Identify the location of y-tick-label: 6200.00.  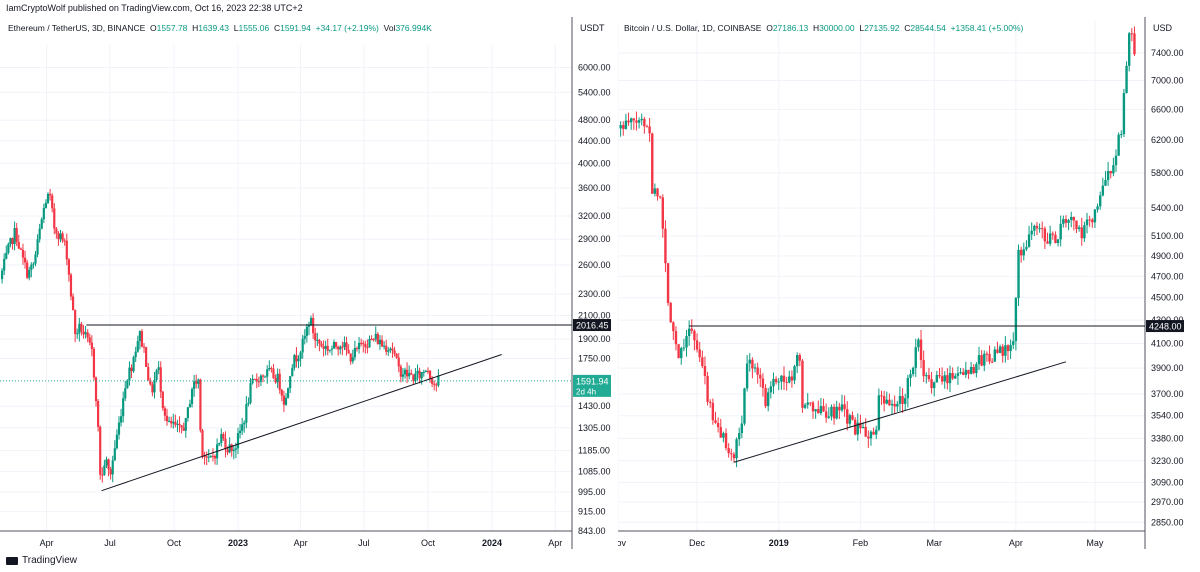
(1167, 140).